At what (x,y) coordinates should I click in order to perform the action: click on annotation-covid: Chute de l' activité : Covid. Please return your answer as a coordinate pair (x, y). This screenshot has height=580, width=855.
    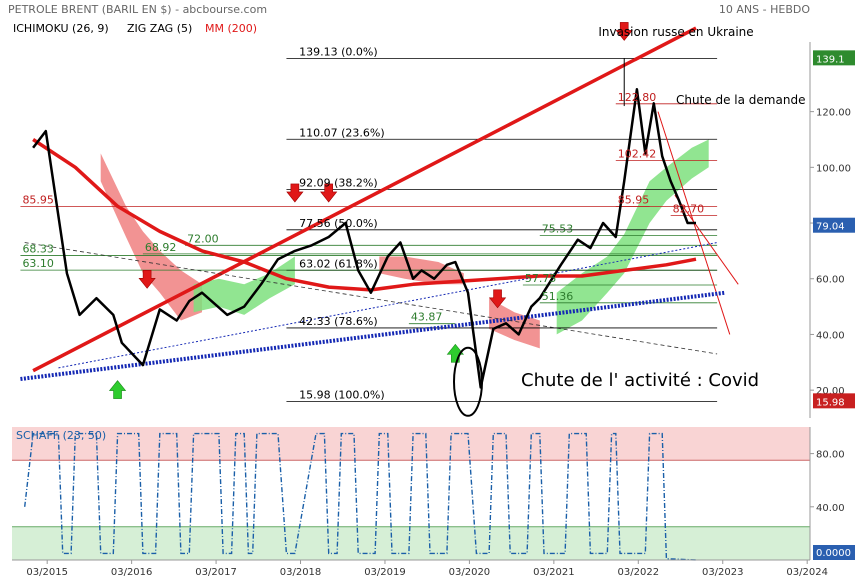
    Looking at the image, I should click on (640, 380).